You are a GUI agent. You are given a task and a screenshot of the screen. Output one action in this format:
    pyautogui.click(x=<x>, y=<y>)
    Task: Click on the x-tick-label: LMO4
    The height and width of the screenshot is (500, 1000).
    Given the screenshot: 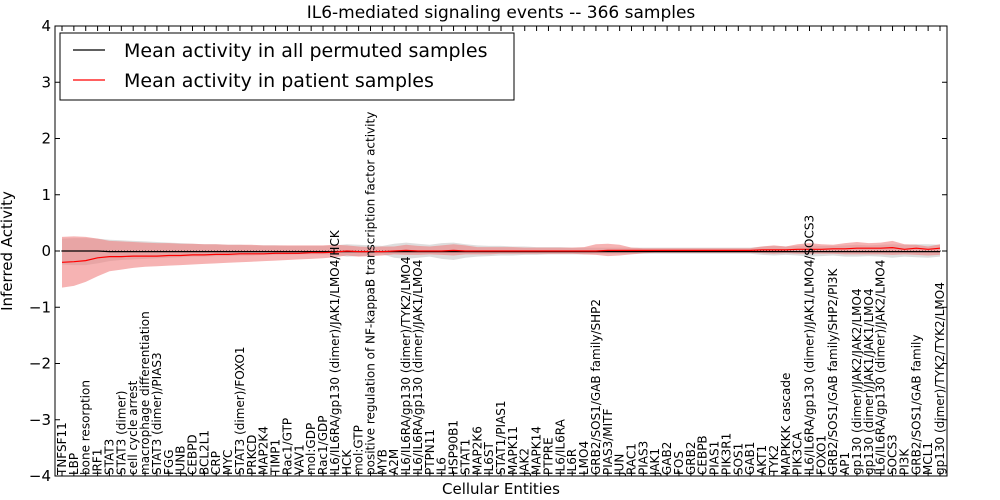 What is the action you would take?
    pyautogui.click(x=584, y=458)
    